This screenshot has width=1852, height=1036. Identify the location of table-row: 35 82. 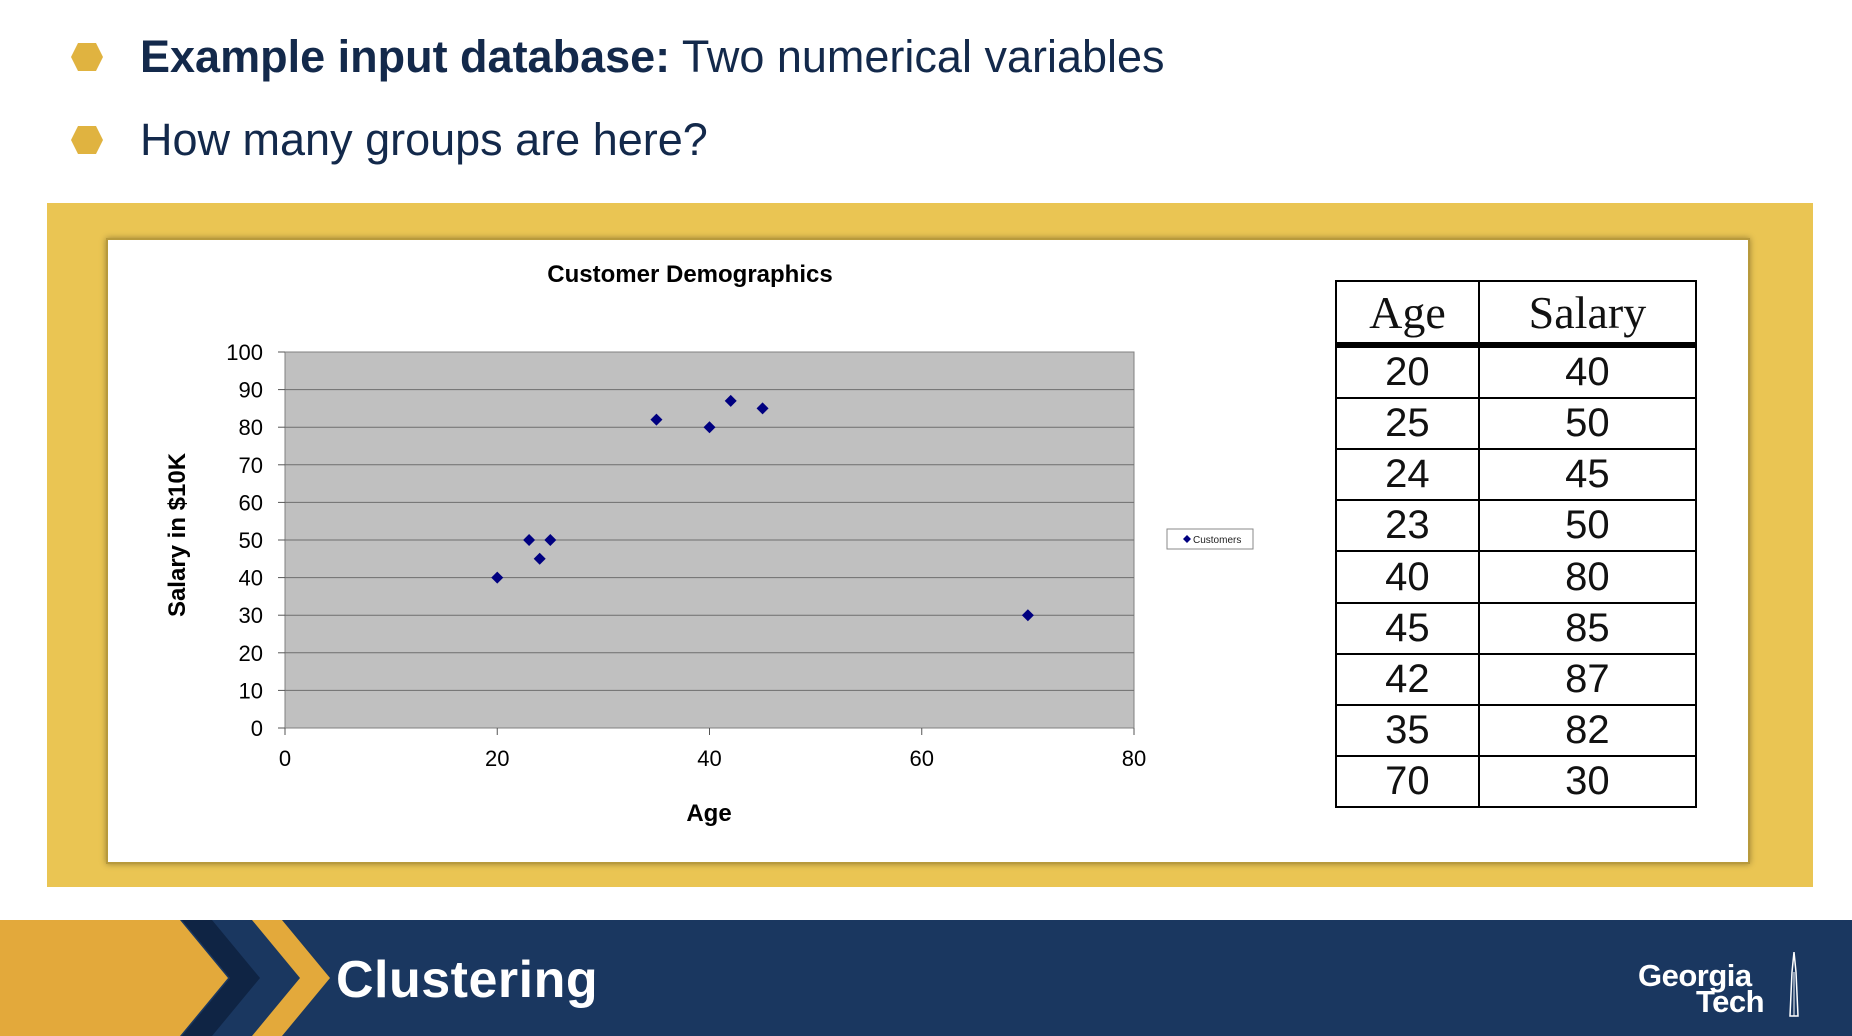
(1516, 730).